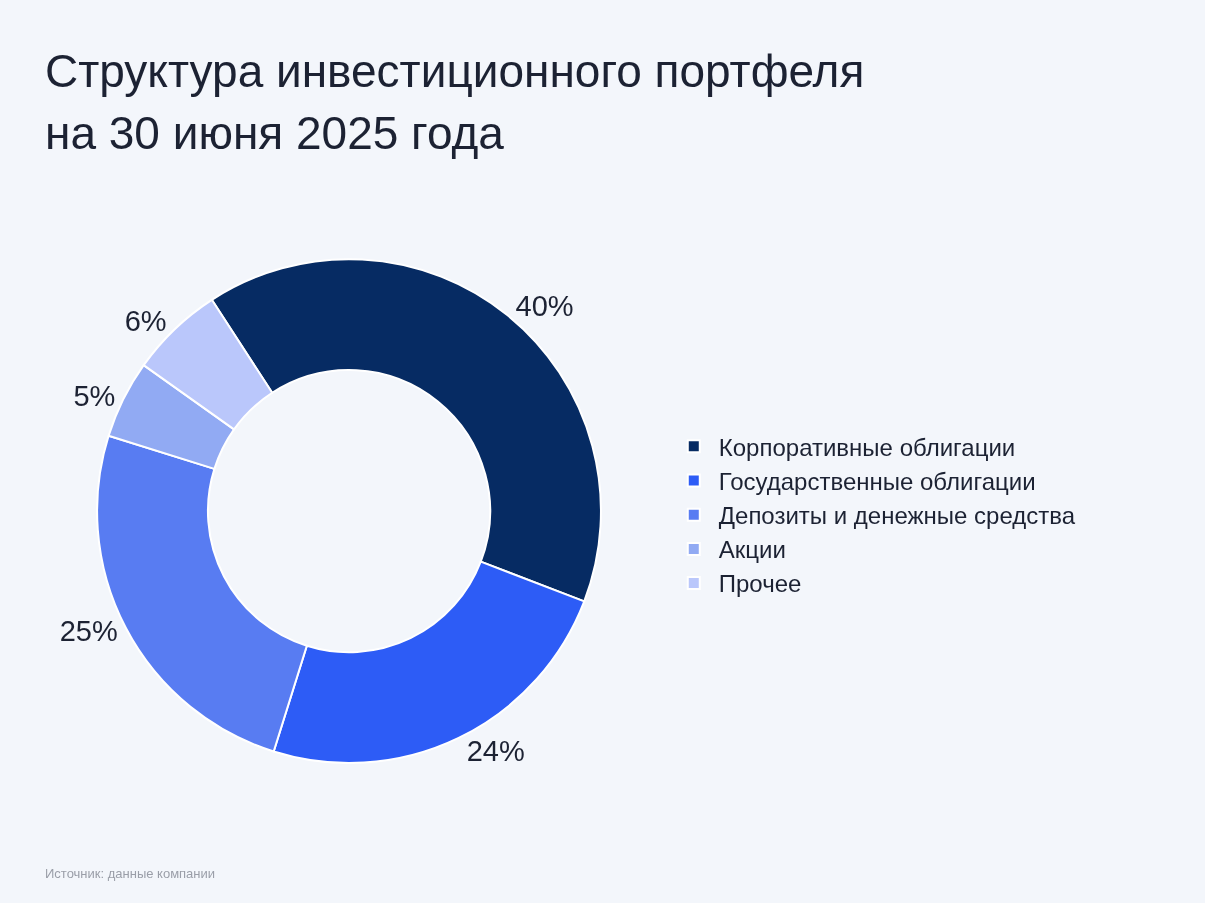 The width and height of the screenshot is (1205, 903). What do you see at coordinates (455, 102) in the screenshot?
I see `chart-title: Структура инвестиционного портфеля на 30 июня 2025 года` at bounding box center [455, 102].